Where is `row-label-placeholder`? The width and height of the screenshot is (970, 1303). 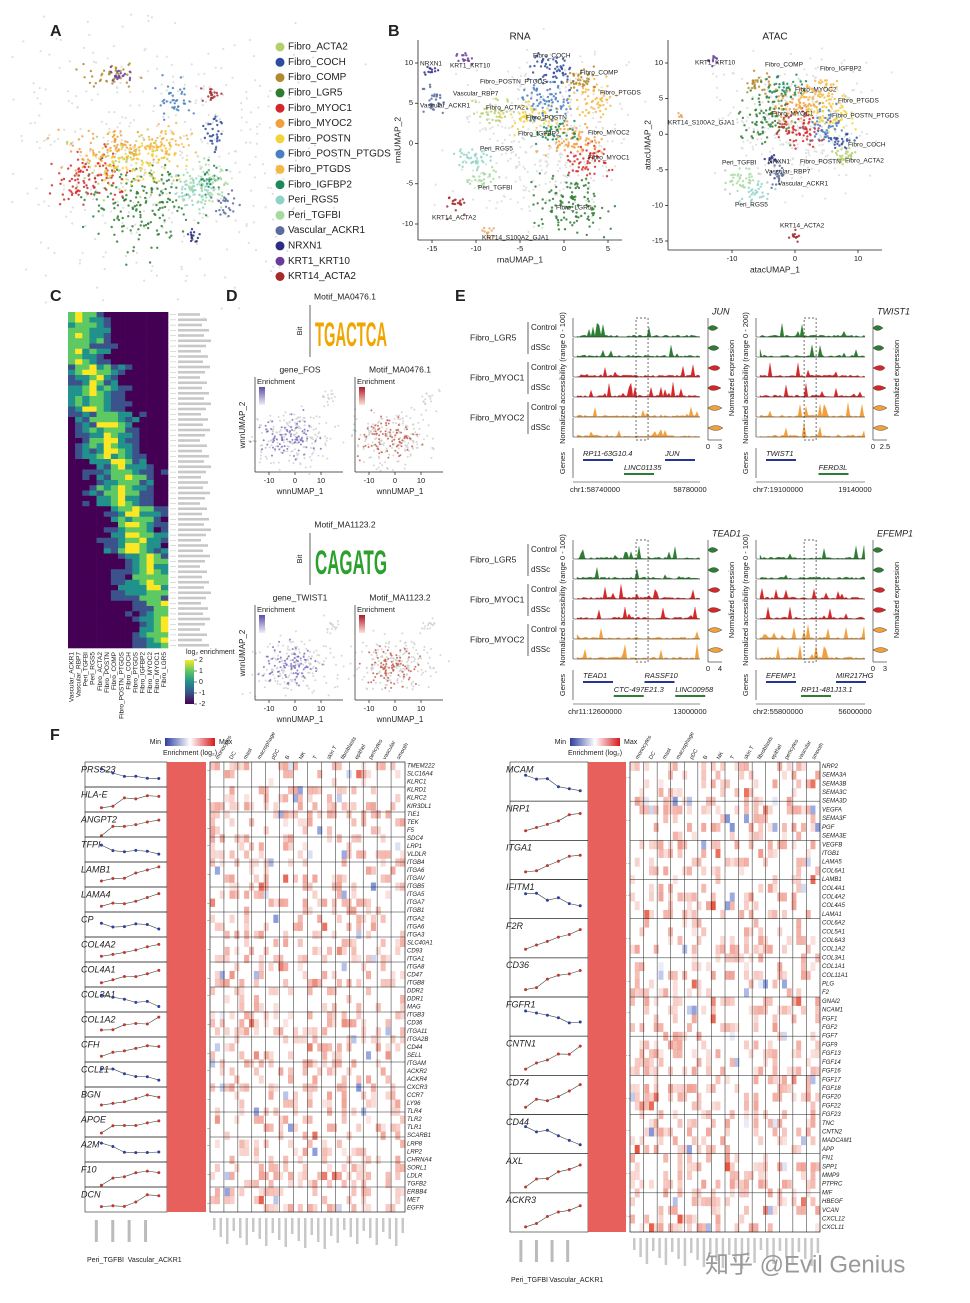
row-label-placeholder is located at coordinates (191, 335).